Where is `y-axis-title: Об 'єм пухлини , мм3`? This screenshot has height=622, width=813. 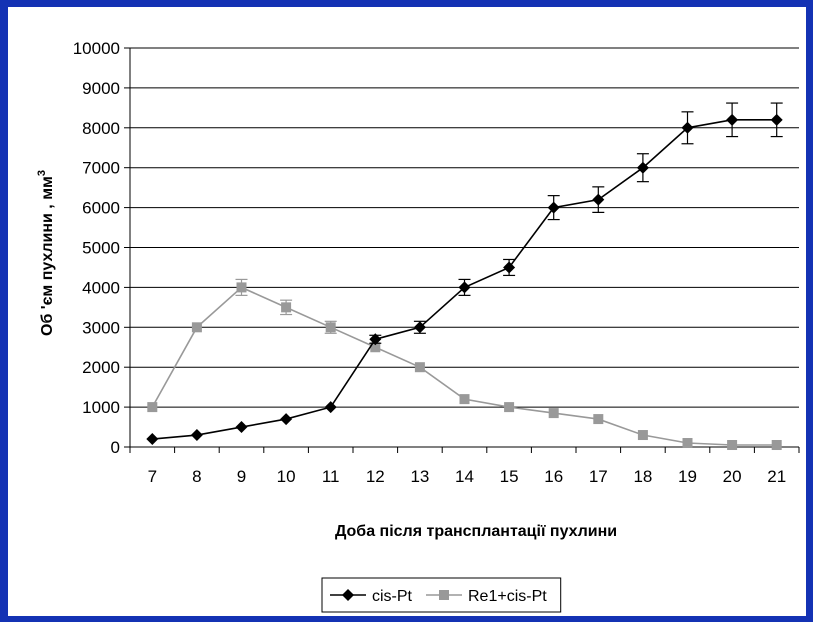 y-axis-title: Об 'єм пухлини , мм3 is located at coordinates (46, 253).